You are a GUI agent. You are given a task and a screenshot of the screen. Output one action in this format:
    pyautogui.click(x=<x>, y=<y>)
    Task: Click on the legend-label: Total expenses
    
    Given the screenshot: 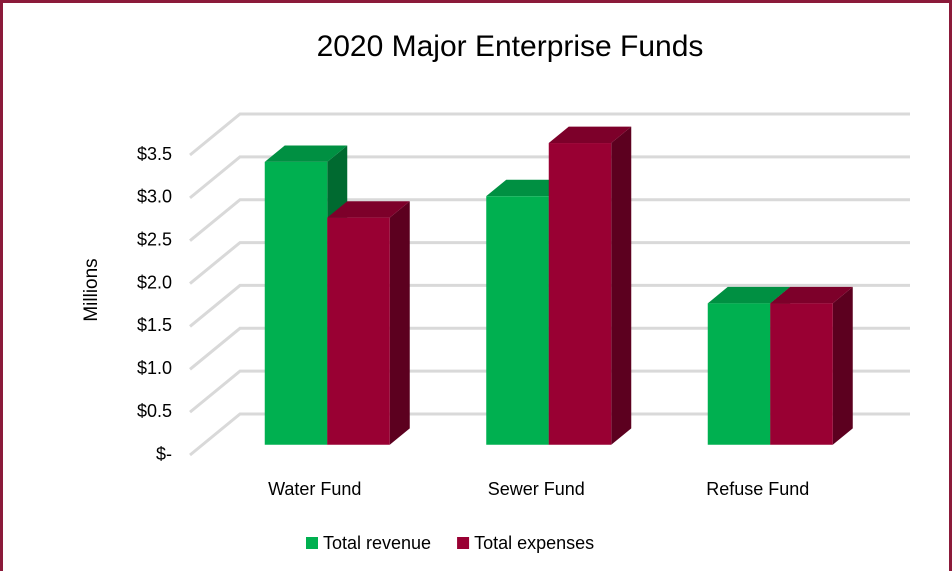 What is the action you would take?
    pyautogui.click(x=534, y=543)
    